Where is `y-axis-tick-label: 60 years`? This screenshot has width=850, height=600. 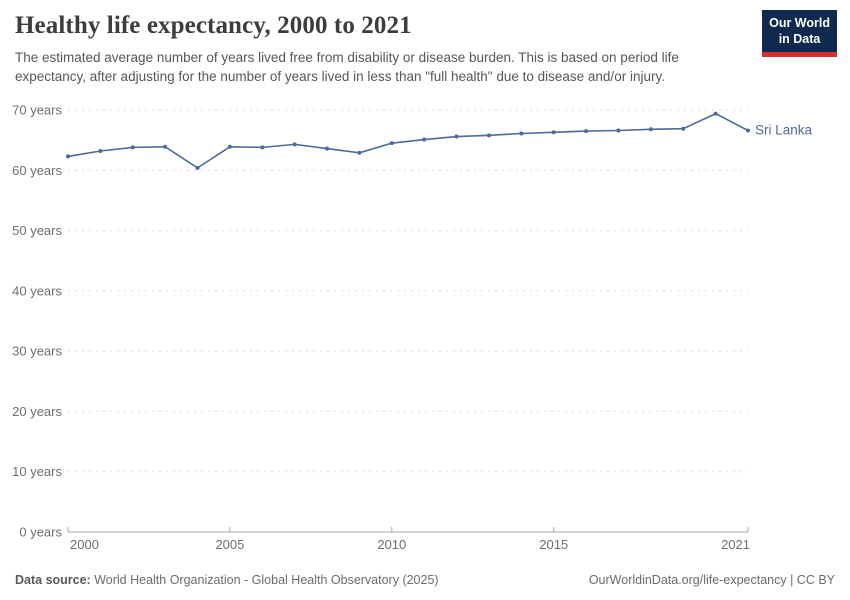 y-axis-tick-label: 60 years is located at coordinates (37, 170).